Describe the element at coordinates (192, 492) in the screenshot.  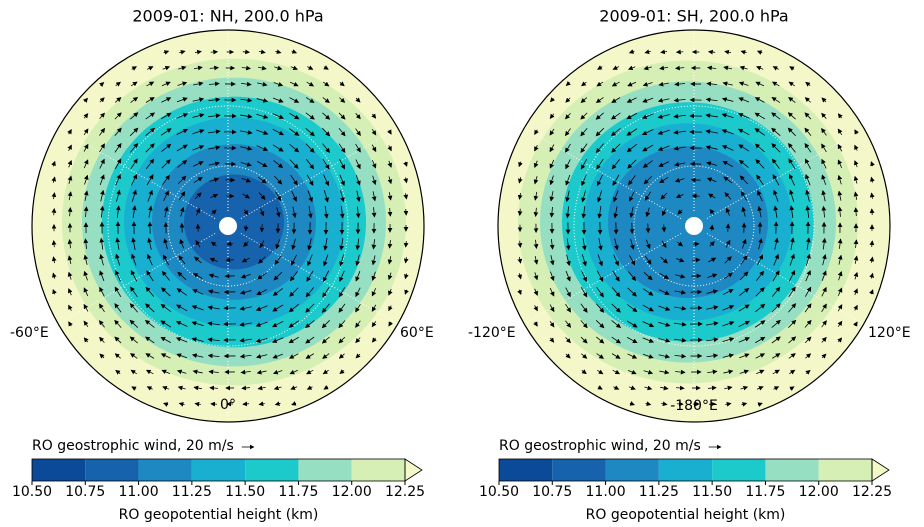
I see `colorbar-tick-label: 11.25` at that location.